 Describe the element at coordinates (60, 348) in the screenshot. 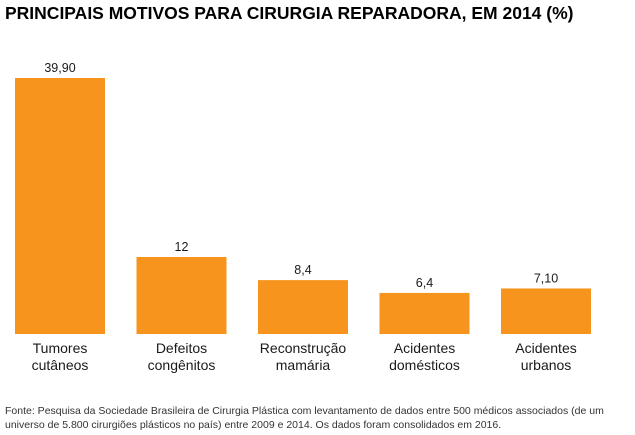

I see `category-label-1-line-1: Tumores` at that location.